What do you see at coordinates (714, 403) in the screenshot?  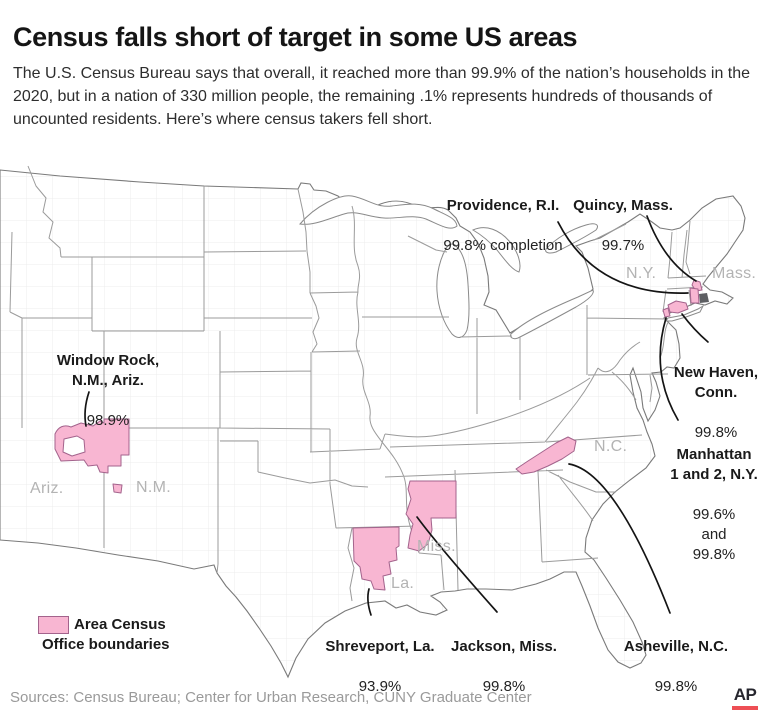 I see `annotation-new-haven: New Haven, Conn. 99.8%` at bounding box center [714, 403].